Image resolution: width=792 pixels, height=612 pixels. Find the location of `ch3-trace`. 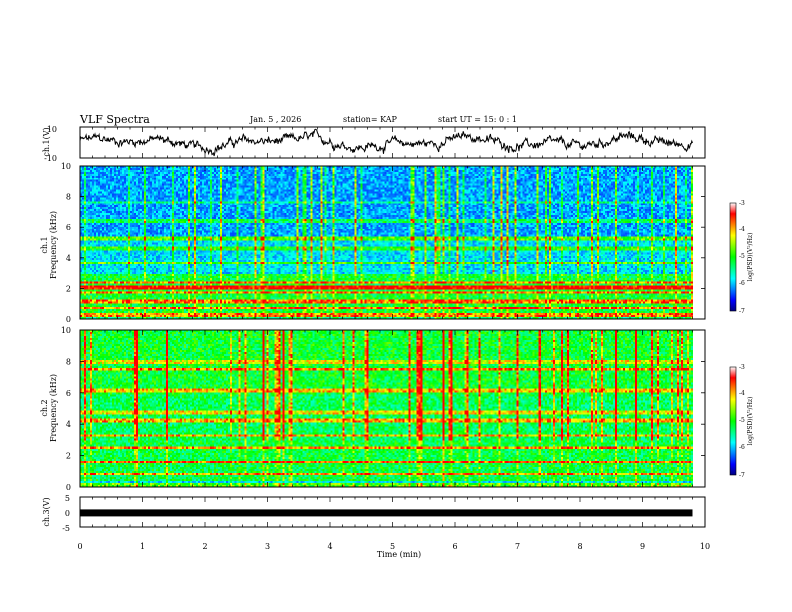

ch3-trace is located at coordinates (386, 513).